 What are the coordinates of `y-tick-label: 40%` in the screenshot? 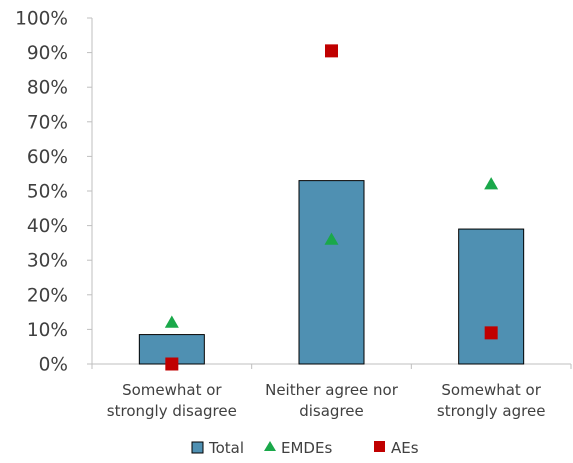 It's located at (47, 226).